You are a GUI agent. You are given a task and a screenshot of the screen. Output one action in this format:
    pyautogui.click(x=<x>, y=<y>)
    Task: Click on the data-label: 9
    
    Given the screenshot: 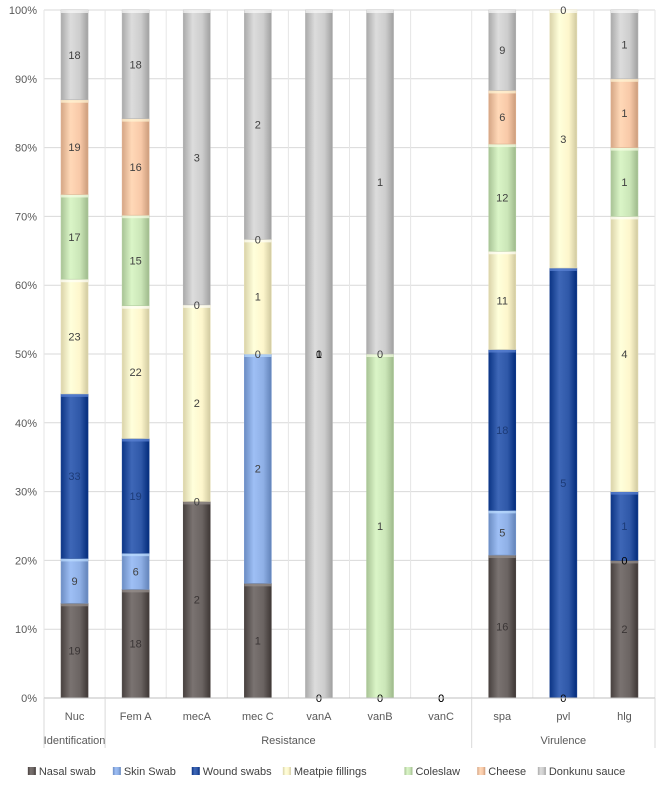 What is the action you would take?
    pyautogui.click(x=74, y=582)
    